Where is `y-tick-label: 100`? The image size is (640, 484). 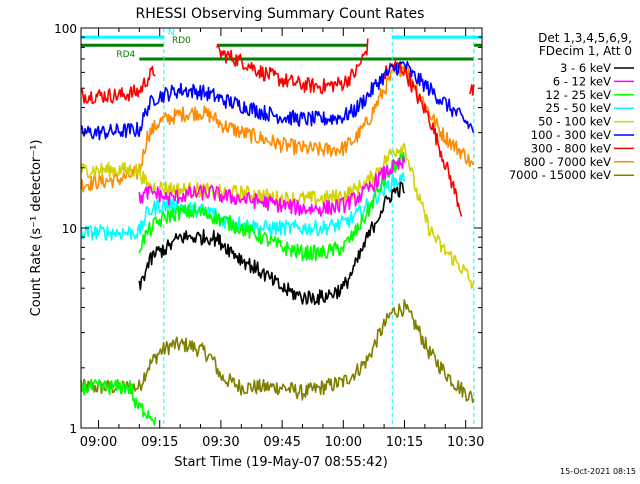
y-tick-label: 100 is located at coordinates (65, 29).